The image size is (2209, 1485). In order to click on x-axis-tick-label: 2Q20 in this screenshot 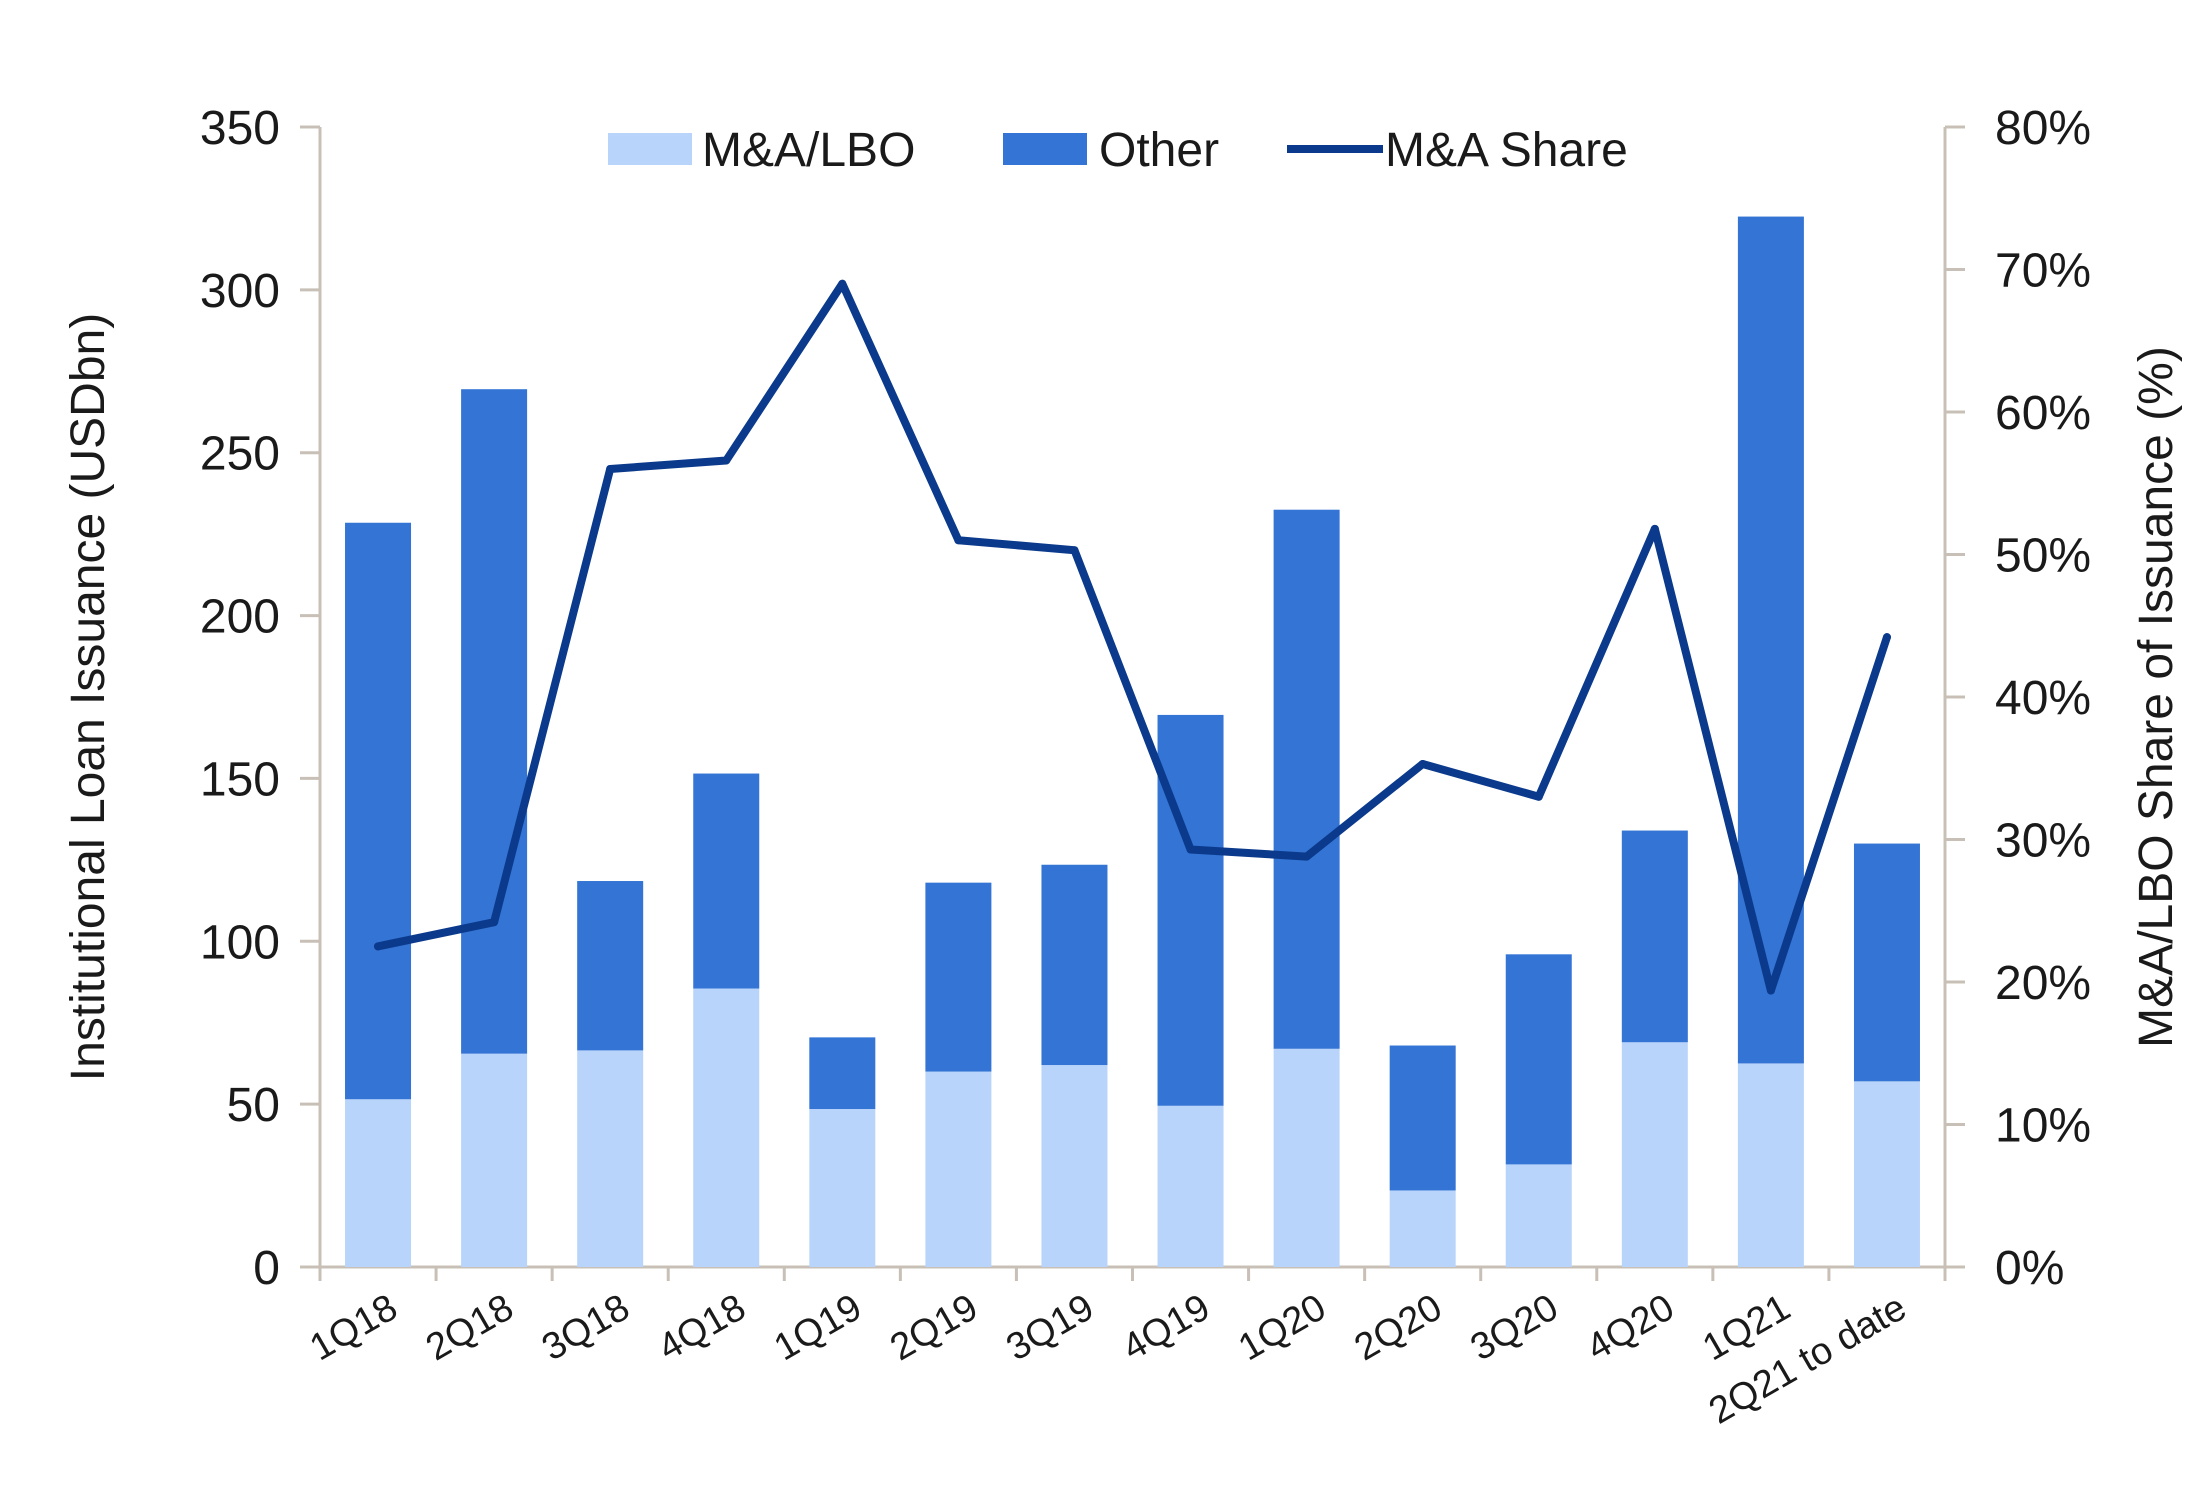, I will do `click(1399, 1327)`.